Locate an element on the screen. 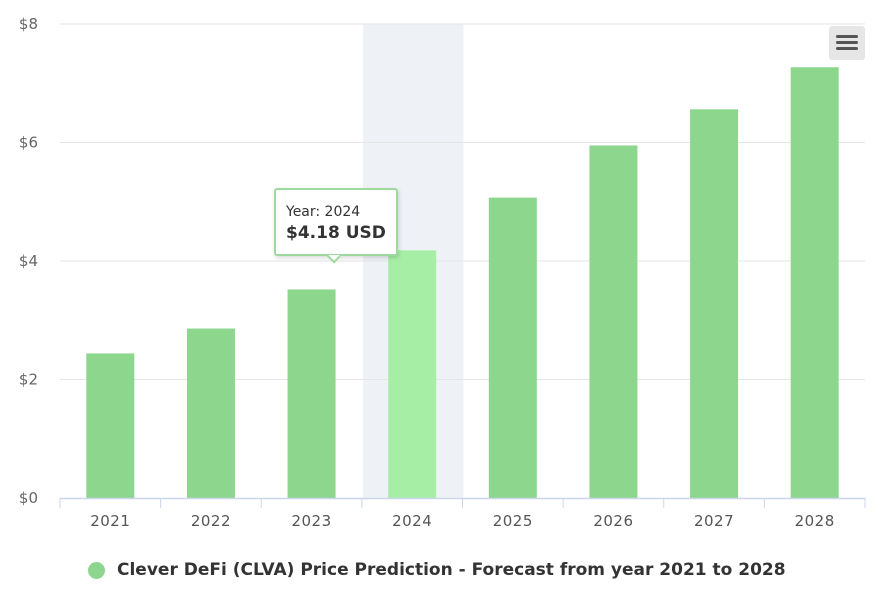  bar-2023 is located at coordinates (311, 393).